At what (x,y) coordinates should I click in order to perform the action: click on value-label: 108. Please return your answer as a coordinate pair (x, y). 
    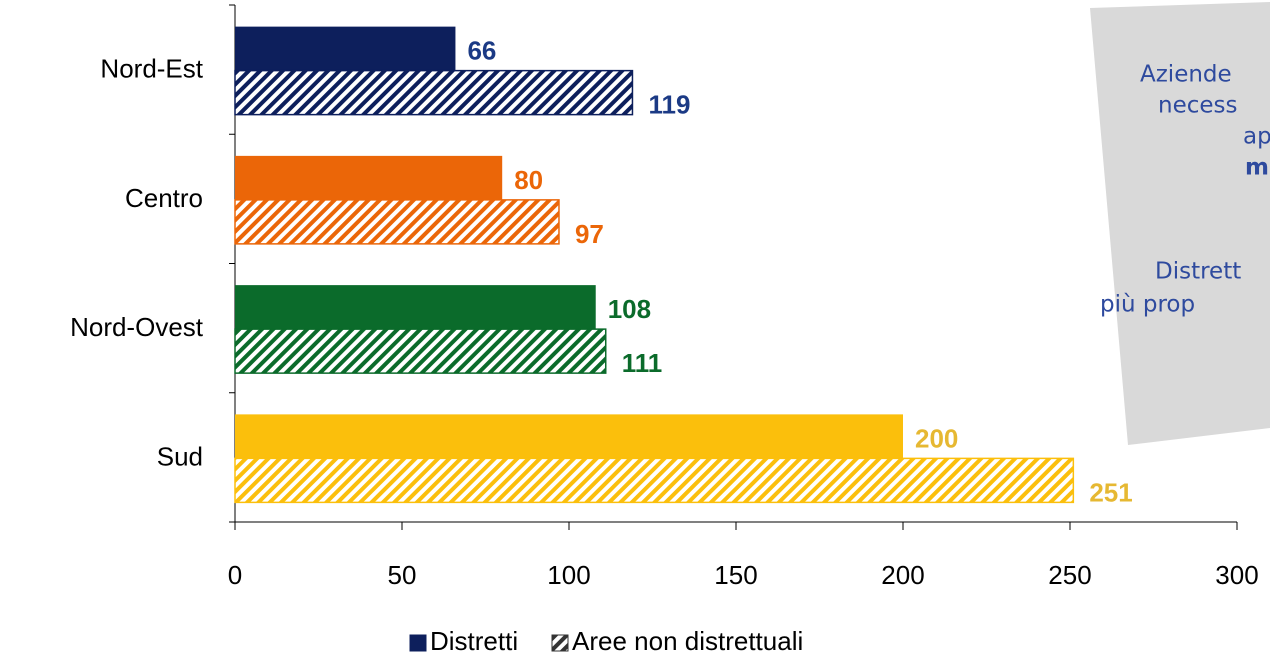
    Looking at the image, I should click on (629, 309).